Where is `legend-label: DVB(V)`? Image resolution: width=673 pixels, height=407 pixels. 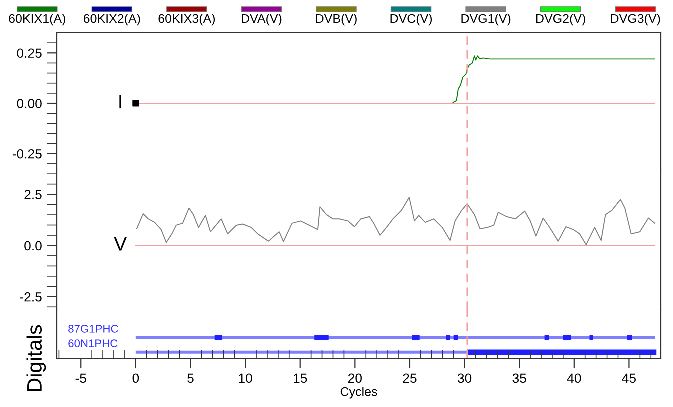 legend-label: DVB(V) is located at coordinates (336, 20).